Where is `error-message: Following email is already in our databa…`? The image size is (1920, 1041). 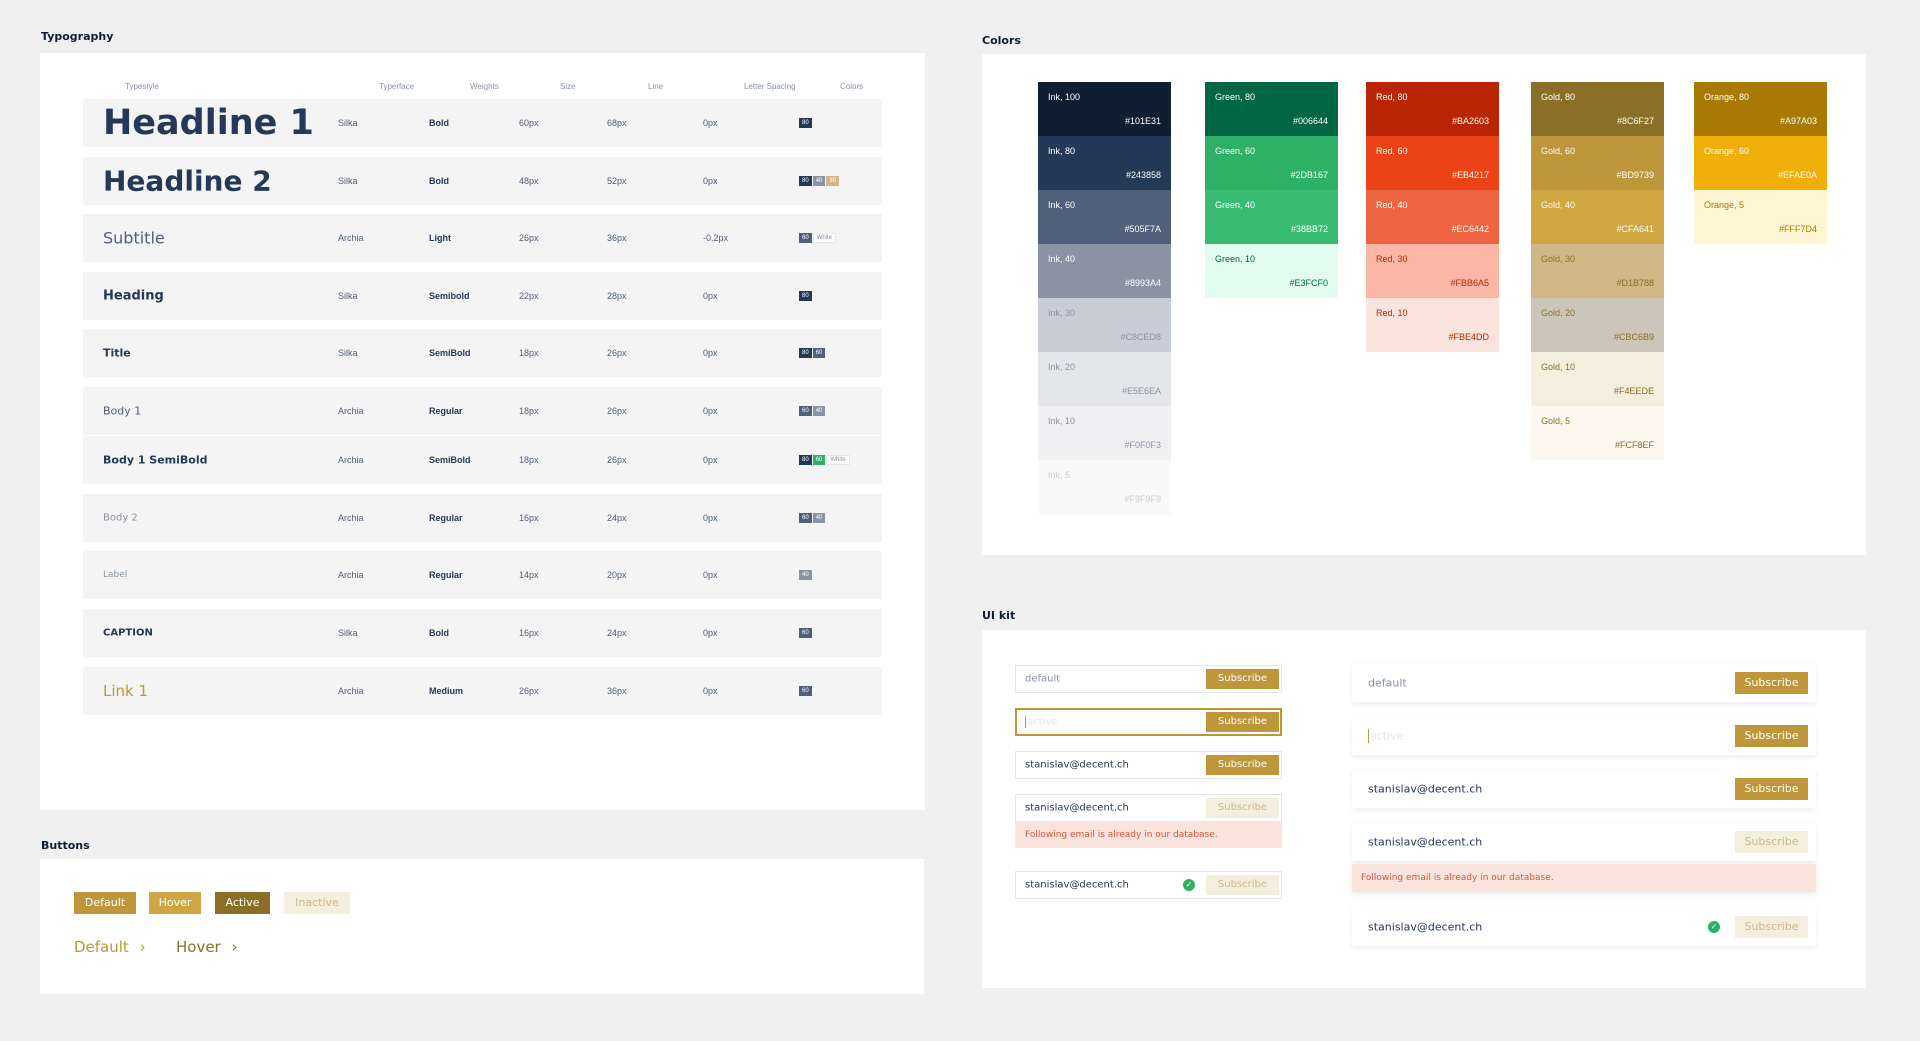 error-message: Following email is already in our databa… is located at coordinates (1584, 878).